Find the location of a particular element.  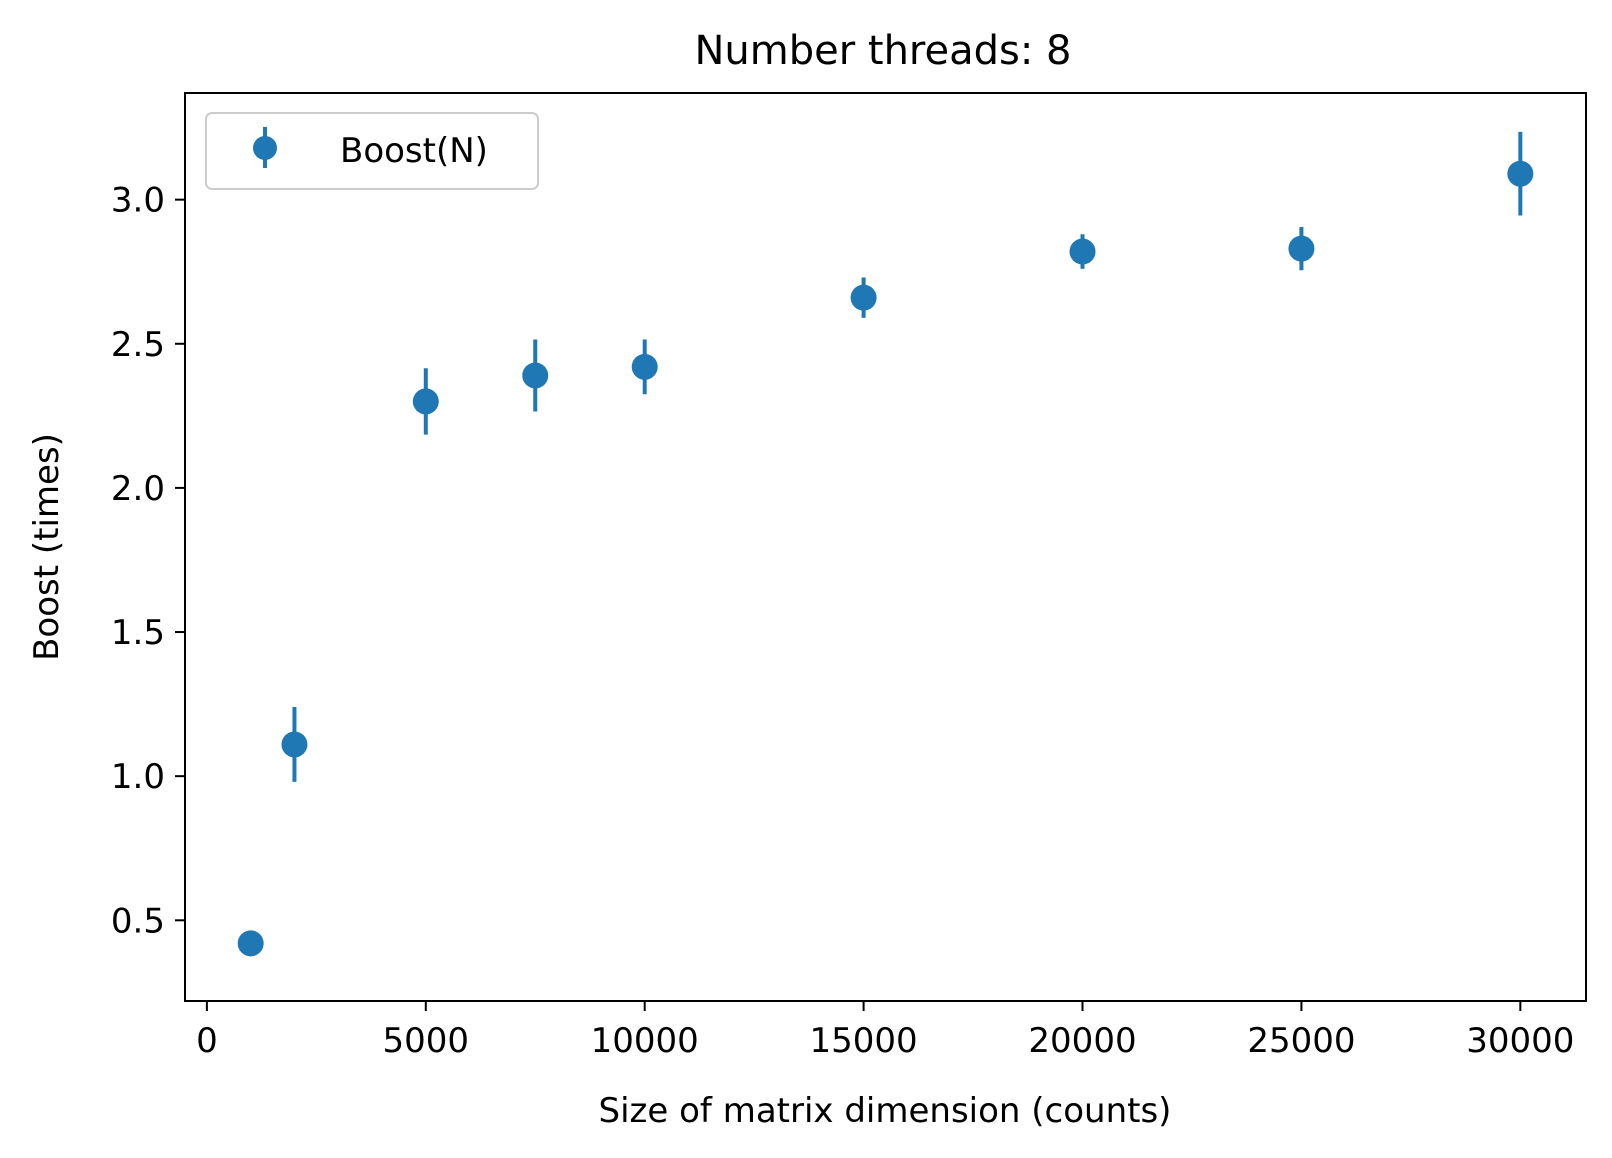

y-tick-label: 0.5 is located at coordinates (138, 921).